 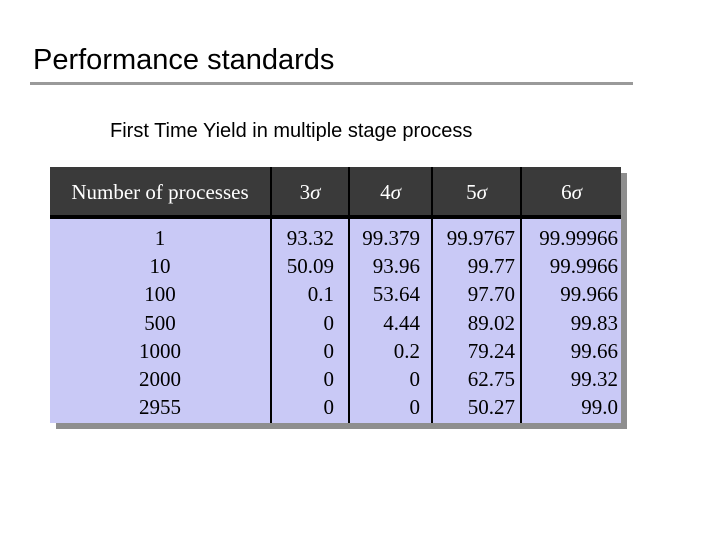 What do you see at coordinates (594, 322) in the screenshot?
I see `table-cell: 99.83` at bounding box center [594, 322].